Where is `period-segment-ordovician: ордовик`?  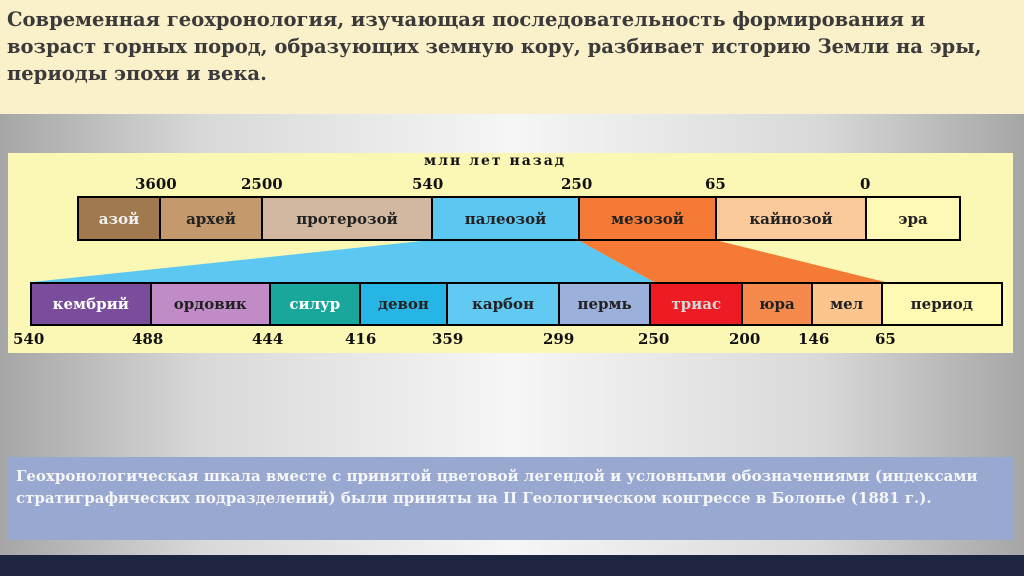
period-segment-ordovician: ордовик is located at coordinates (211, 304).